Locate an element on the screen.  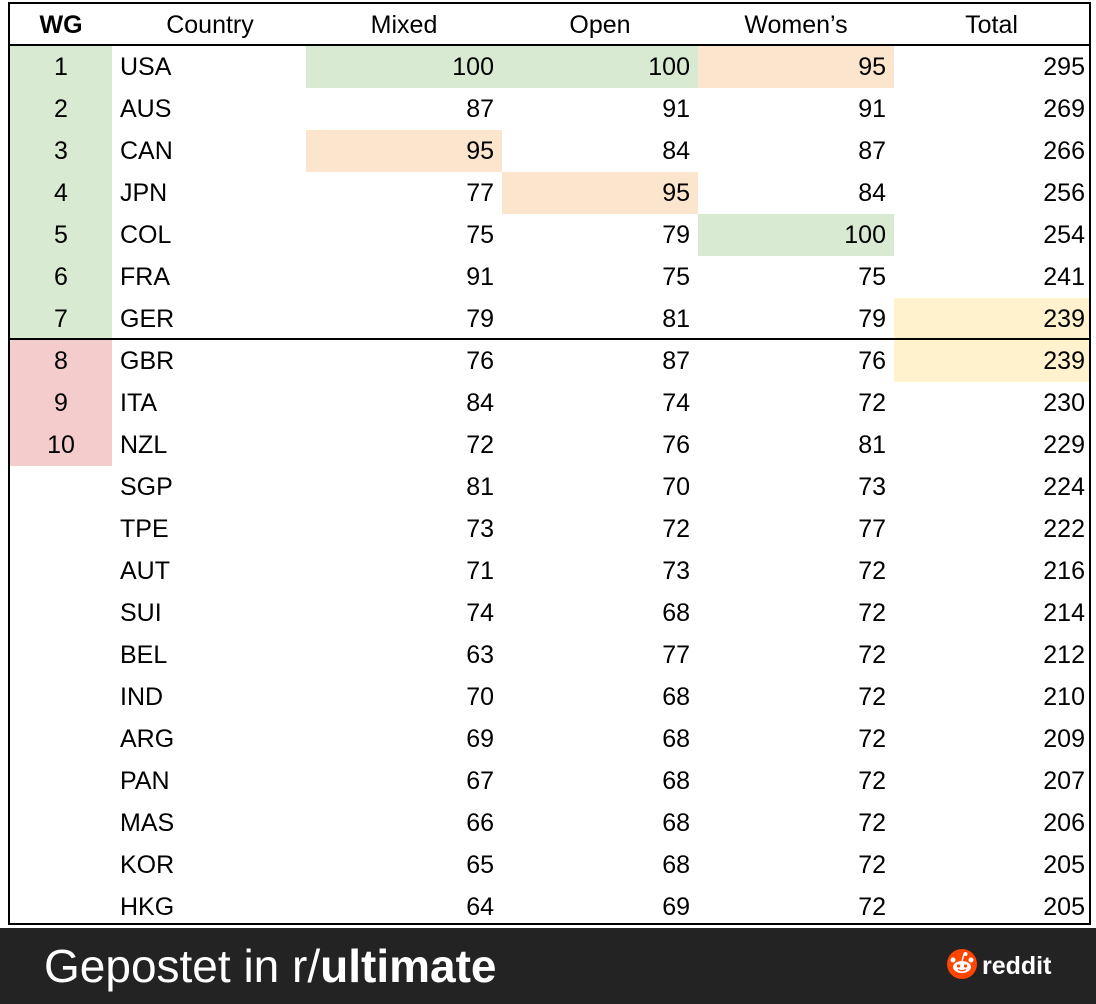
header-womens: Women’s is located at coordinates (796, 25).